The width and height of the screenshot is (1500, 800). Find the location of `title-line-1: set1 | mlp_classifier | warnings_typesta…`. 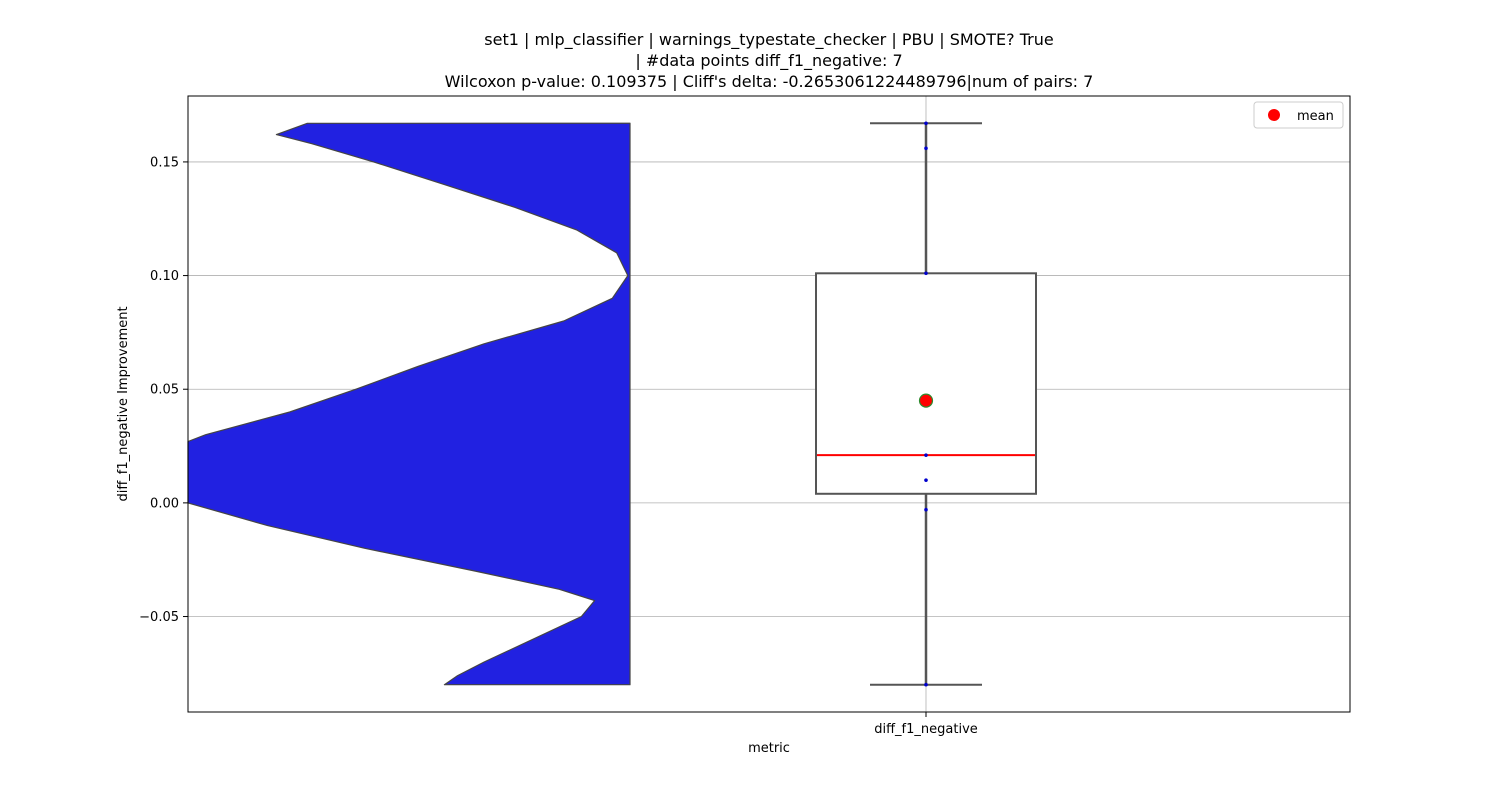

title-line-1: set1 | mlp_classifier | warnings_typesta… is located at coordinates (769, 39).